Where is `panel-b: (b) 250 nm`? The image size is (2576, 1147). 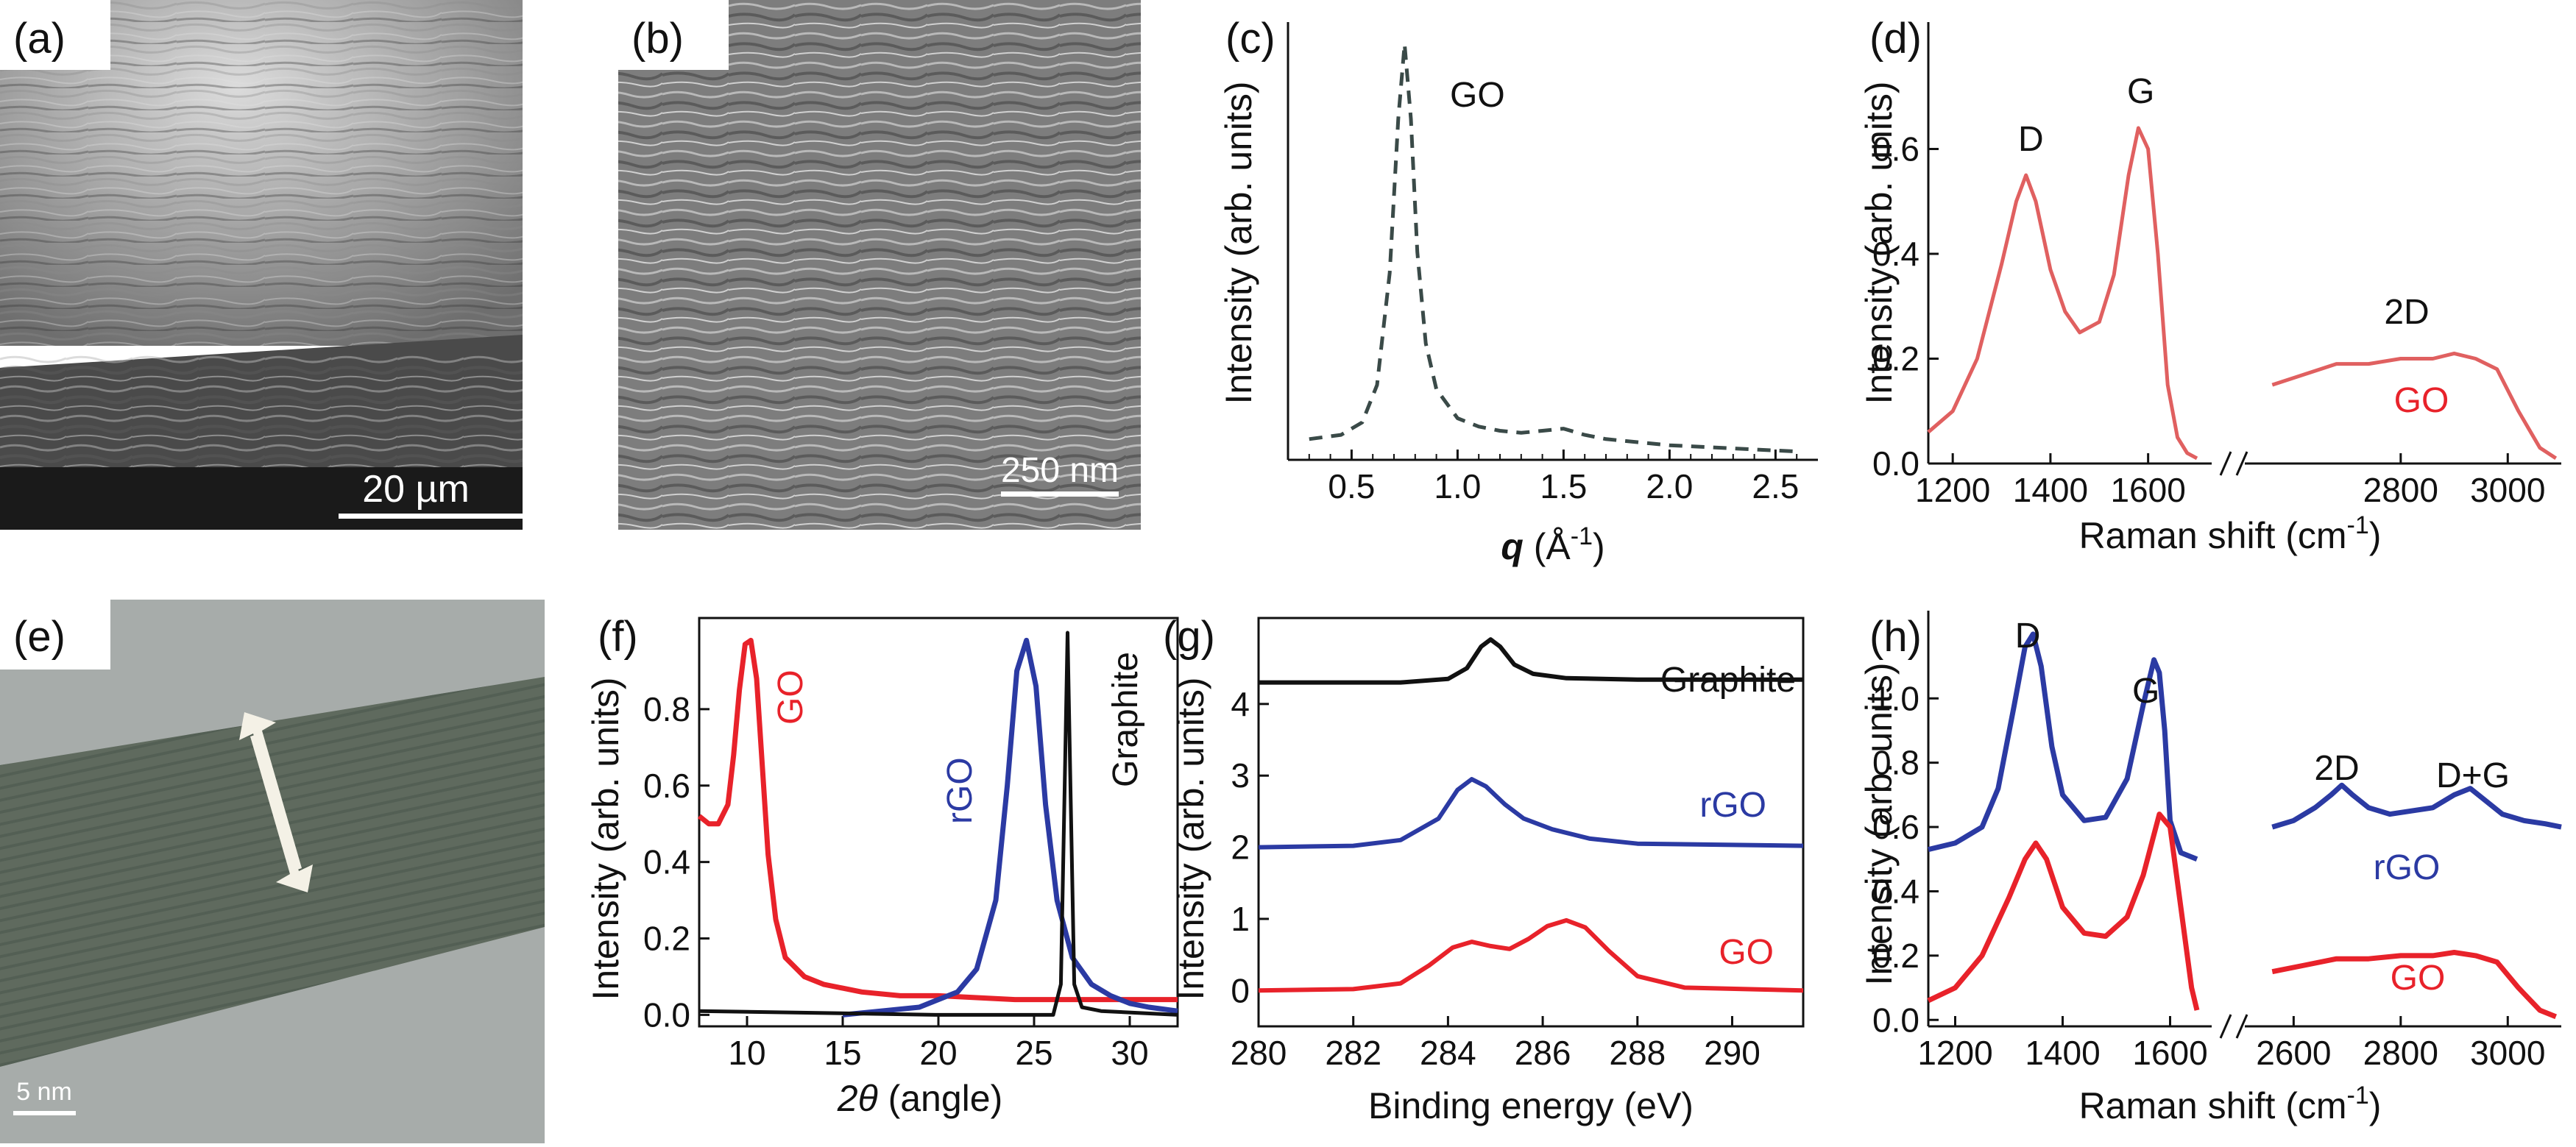
panel-b: (b) 250 nm is located at coordinates (879, 265).